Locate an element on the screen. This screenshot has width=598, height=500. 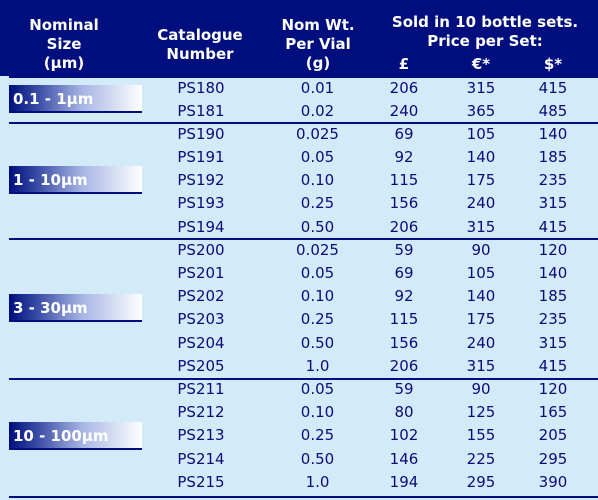
table-bottom-divider is located at coordinates (303, 497).